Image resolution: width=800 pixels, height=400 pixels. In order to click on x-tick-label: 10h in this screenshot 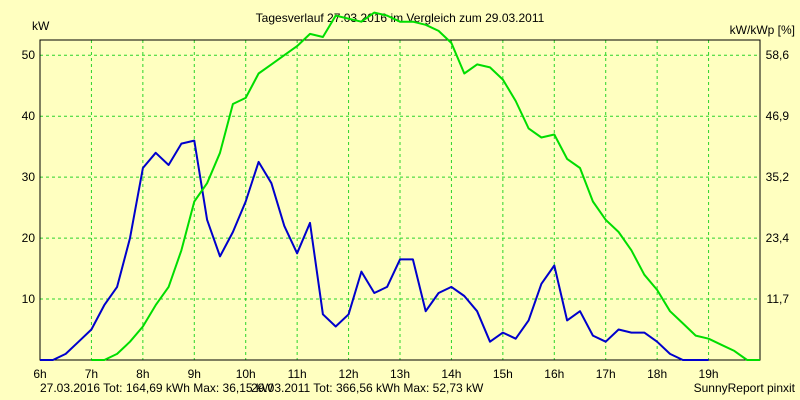, I will do `click(246, 374)`.